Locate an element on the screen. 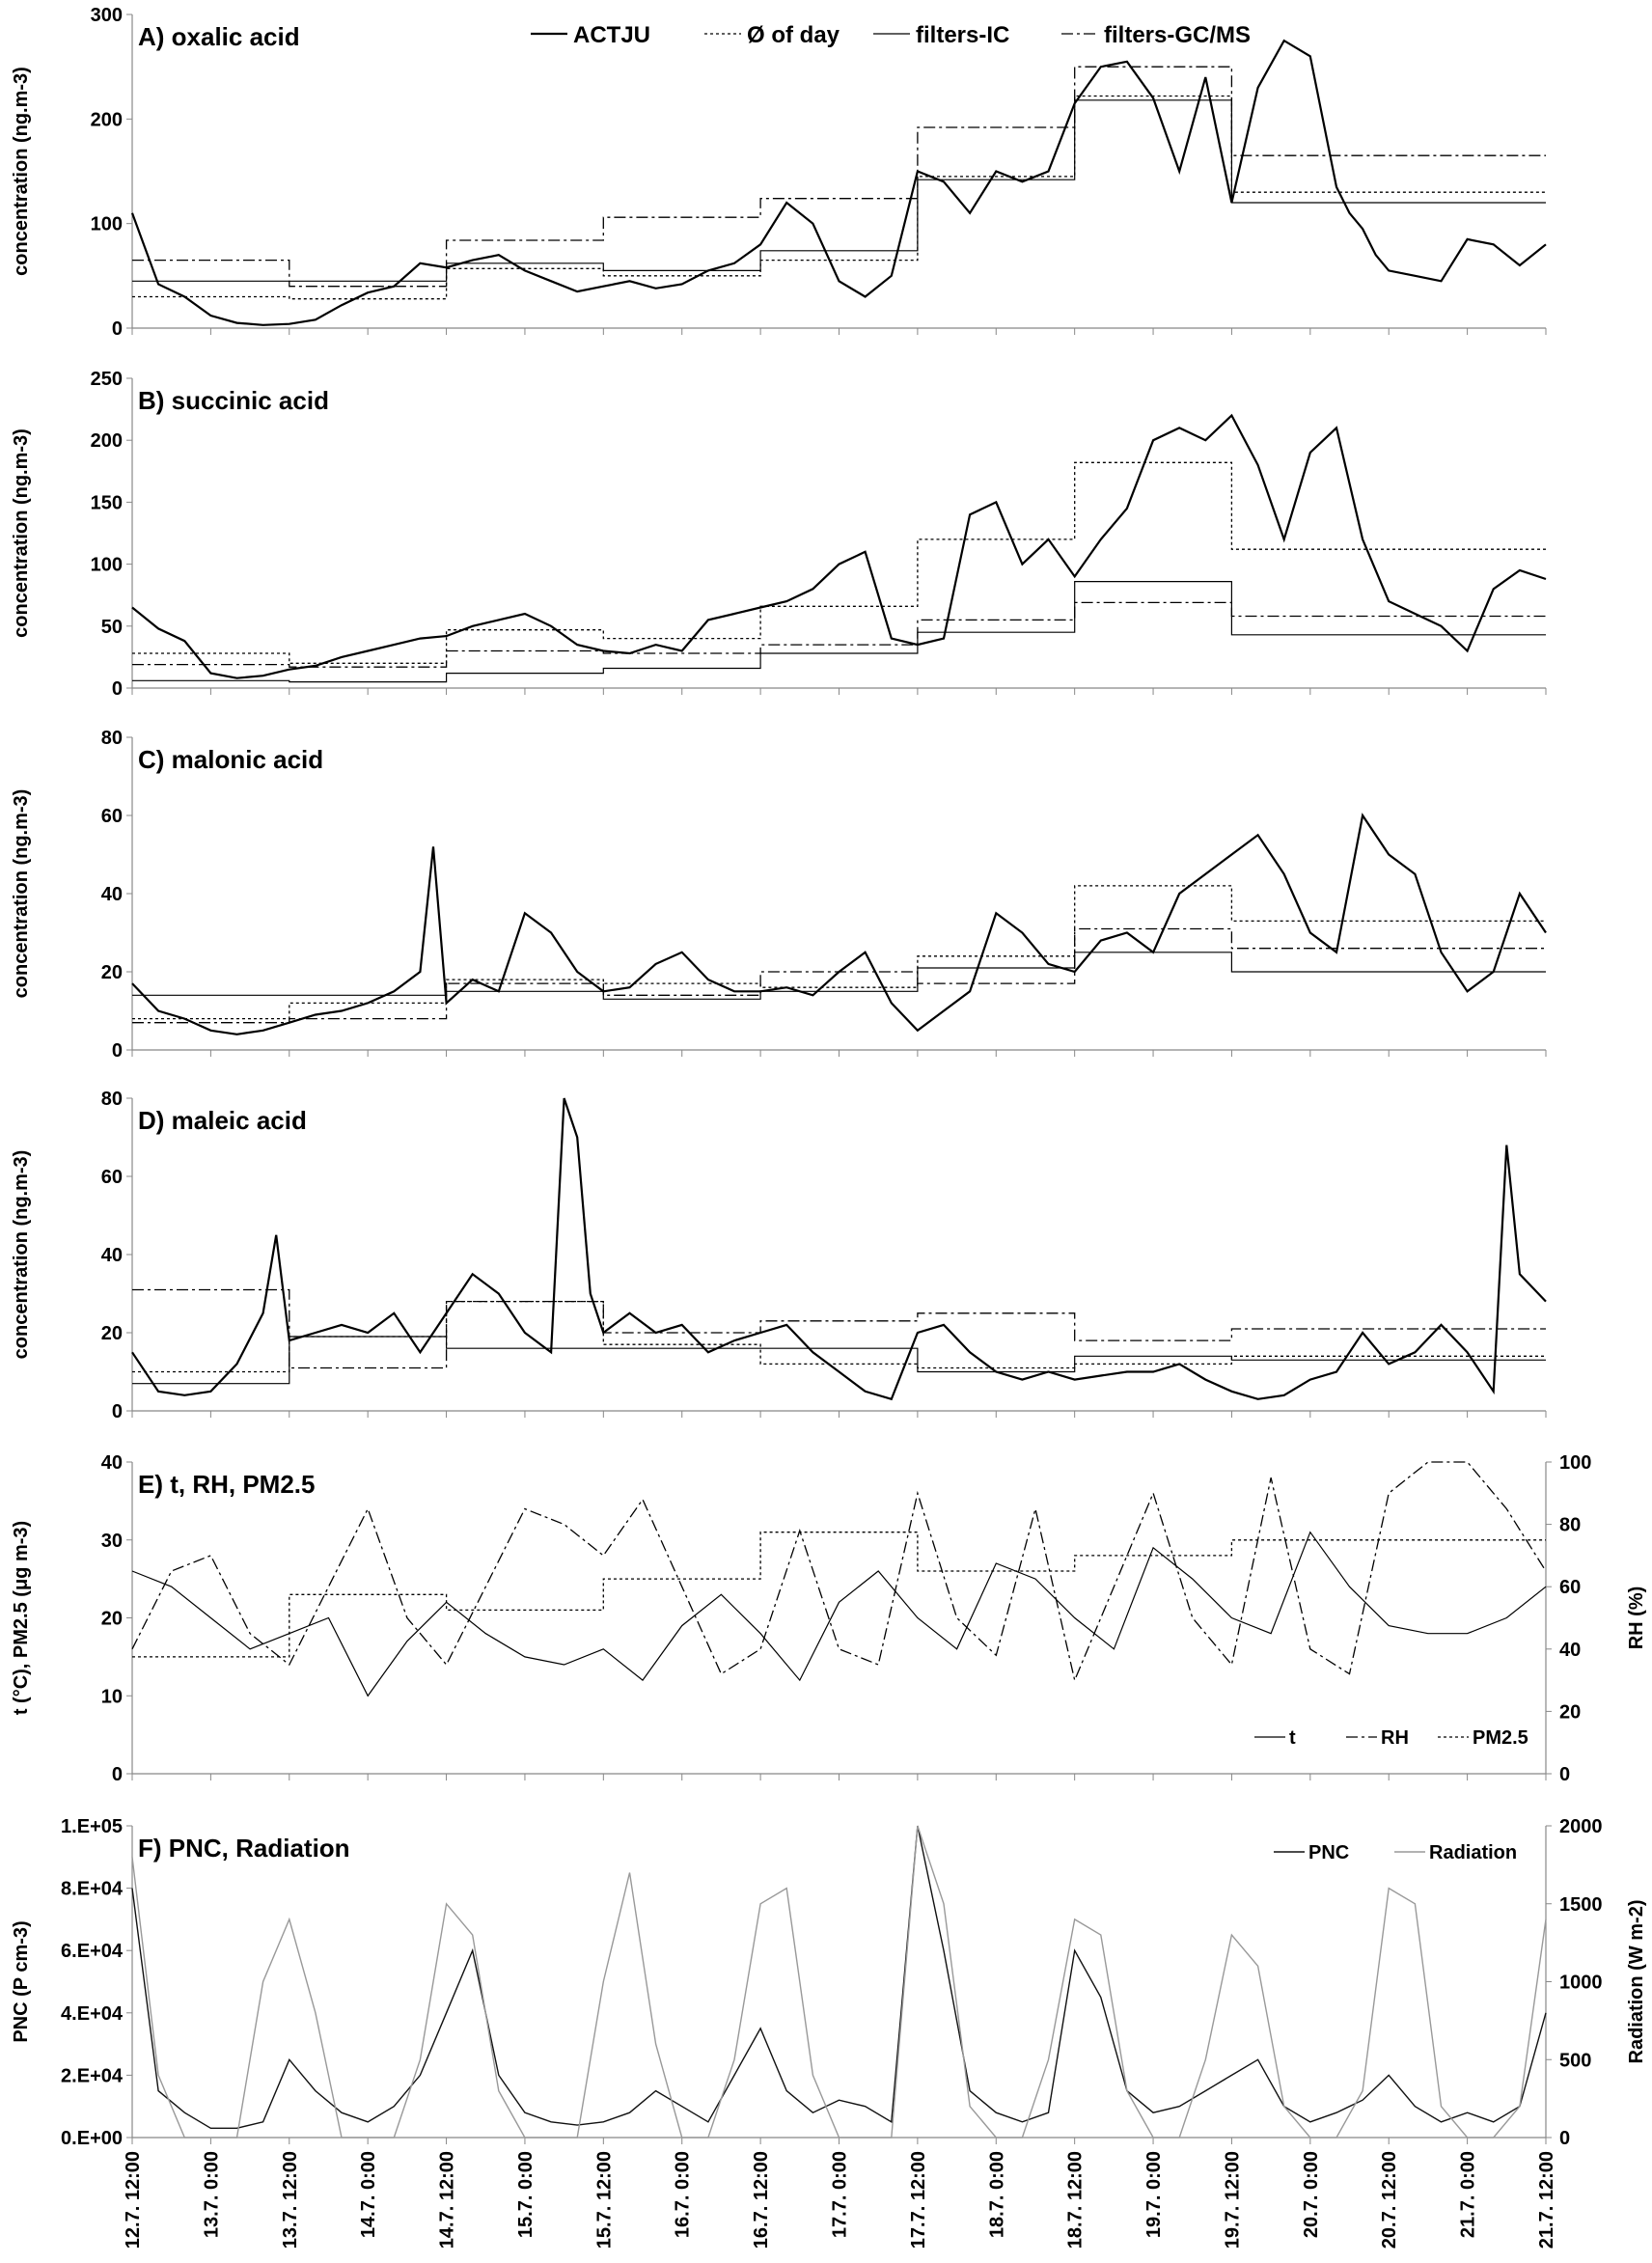  series-radiation-line is located at coordinates (839, 1982).